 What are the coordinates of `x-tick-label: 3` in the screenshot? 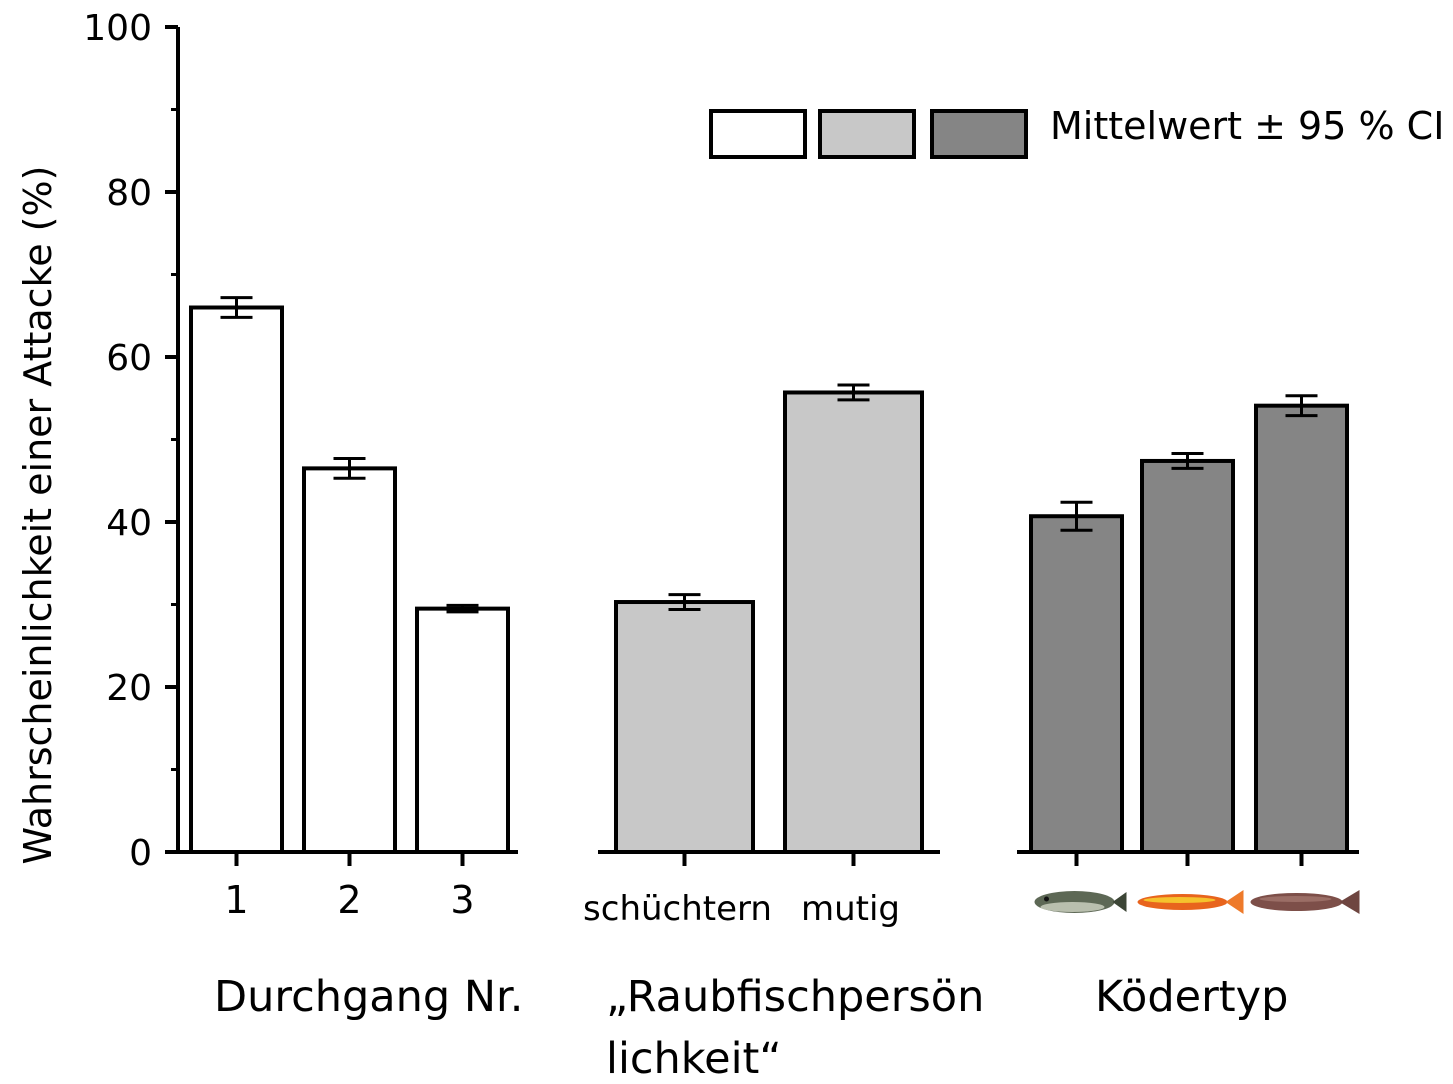 It's located at (462, 900).